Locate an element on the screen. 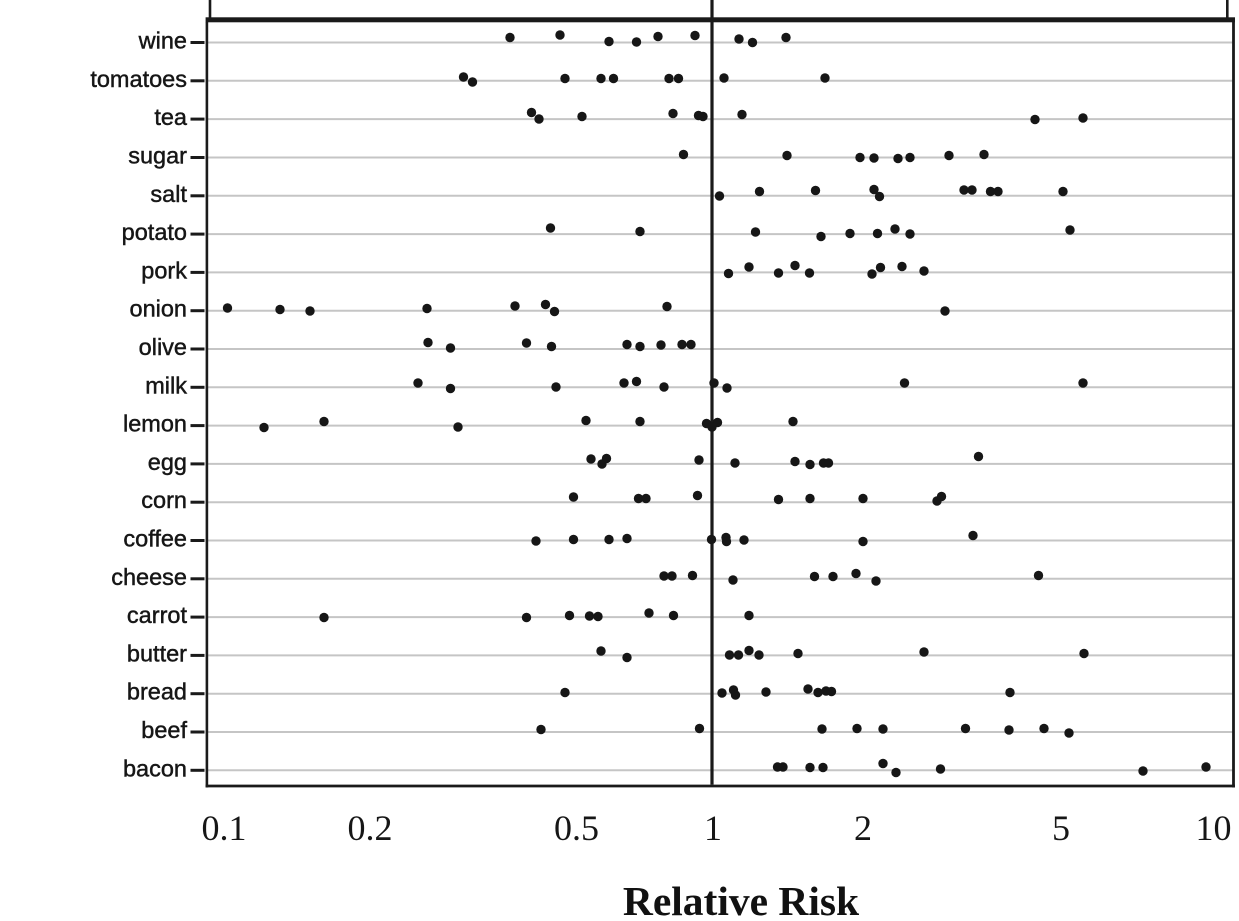 The width and height of the screenshot is (1239, 921). svg-text: wine is located at coordinates (162, 41).